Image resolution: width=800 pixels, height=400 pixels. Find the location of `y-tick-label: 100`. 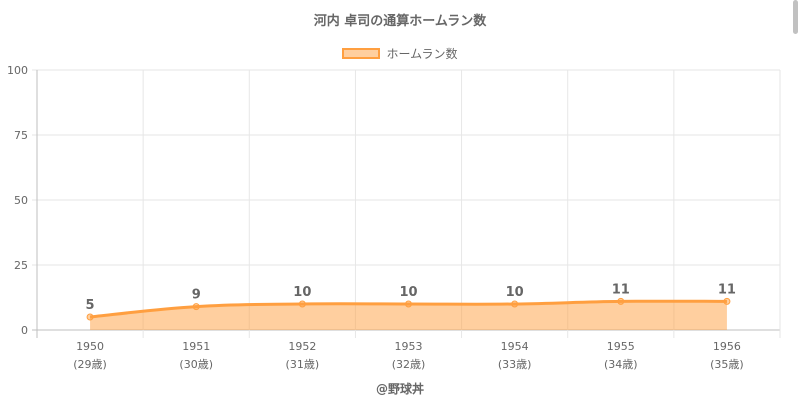

y-tick-label: 100 is located at coordinates (17, 70).